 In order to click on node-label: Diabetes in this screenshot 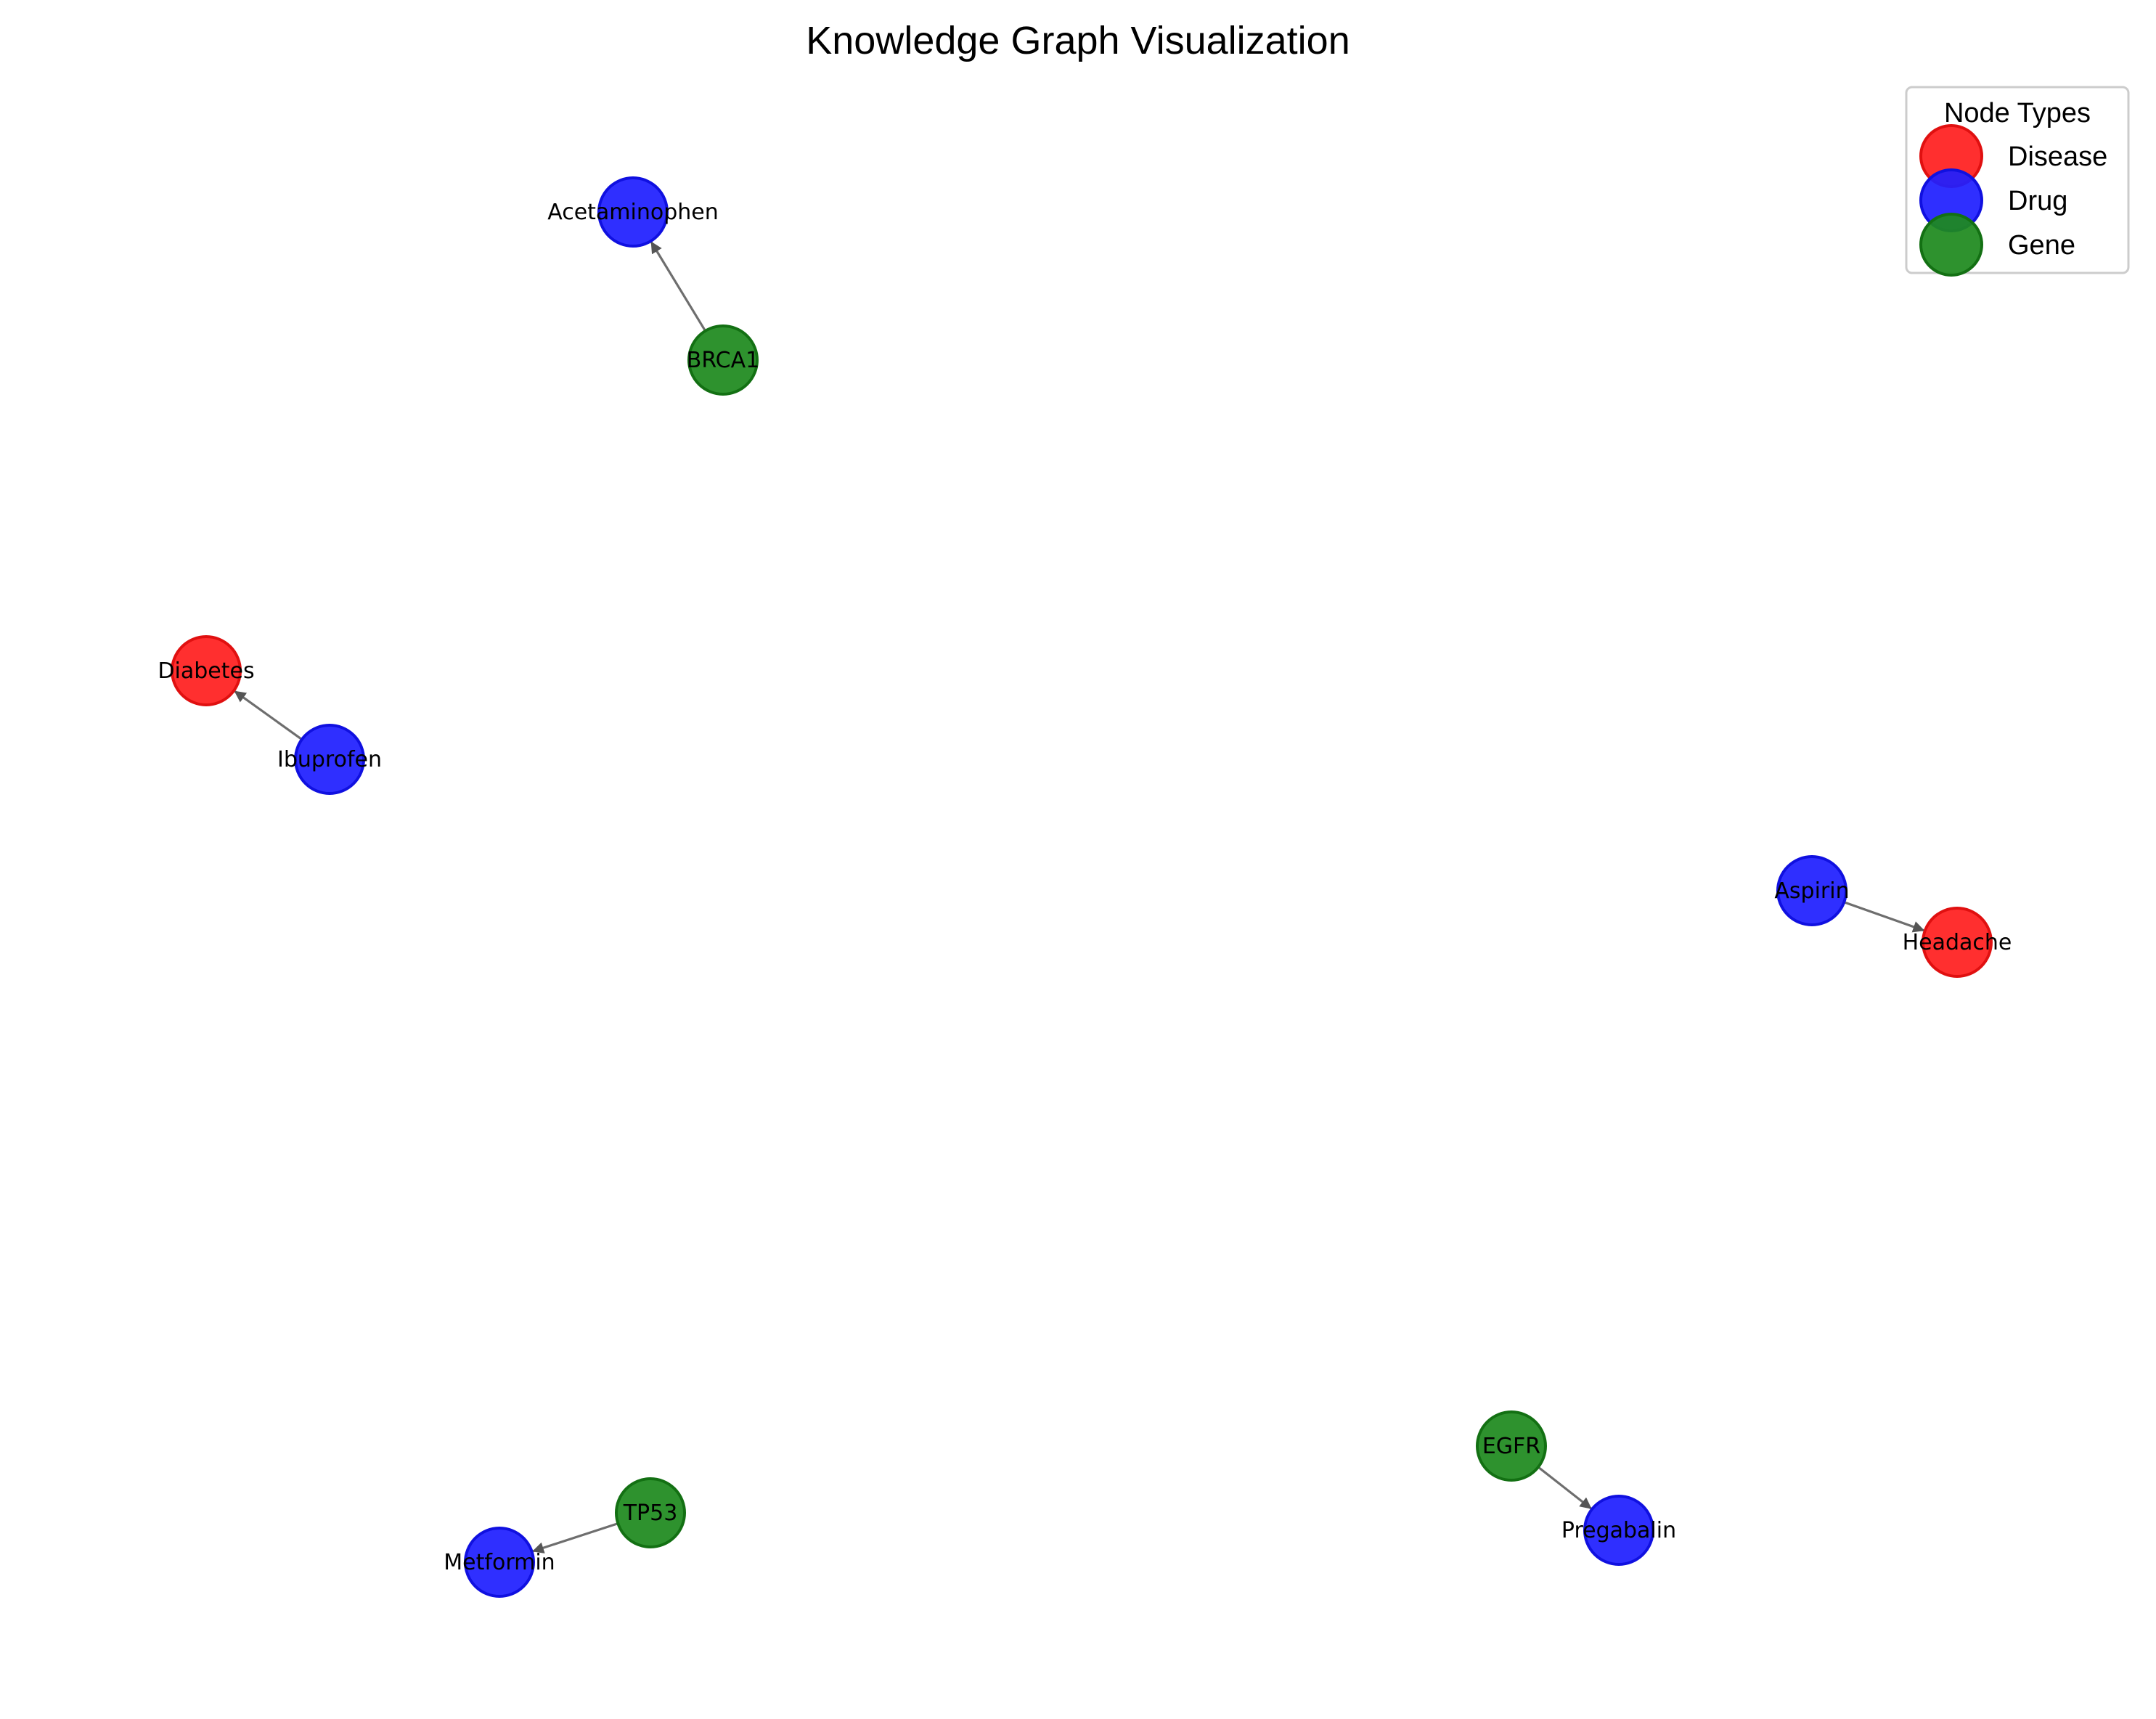, I will do `click(206, 671)`.